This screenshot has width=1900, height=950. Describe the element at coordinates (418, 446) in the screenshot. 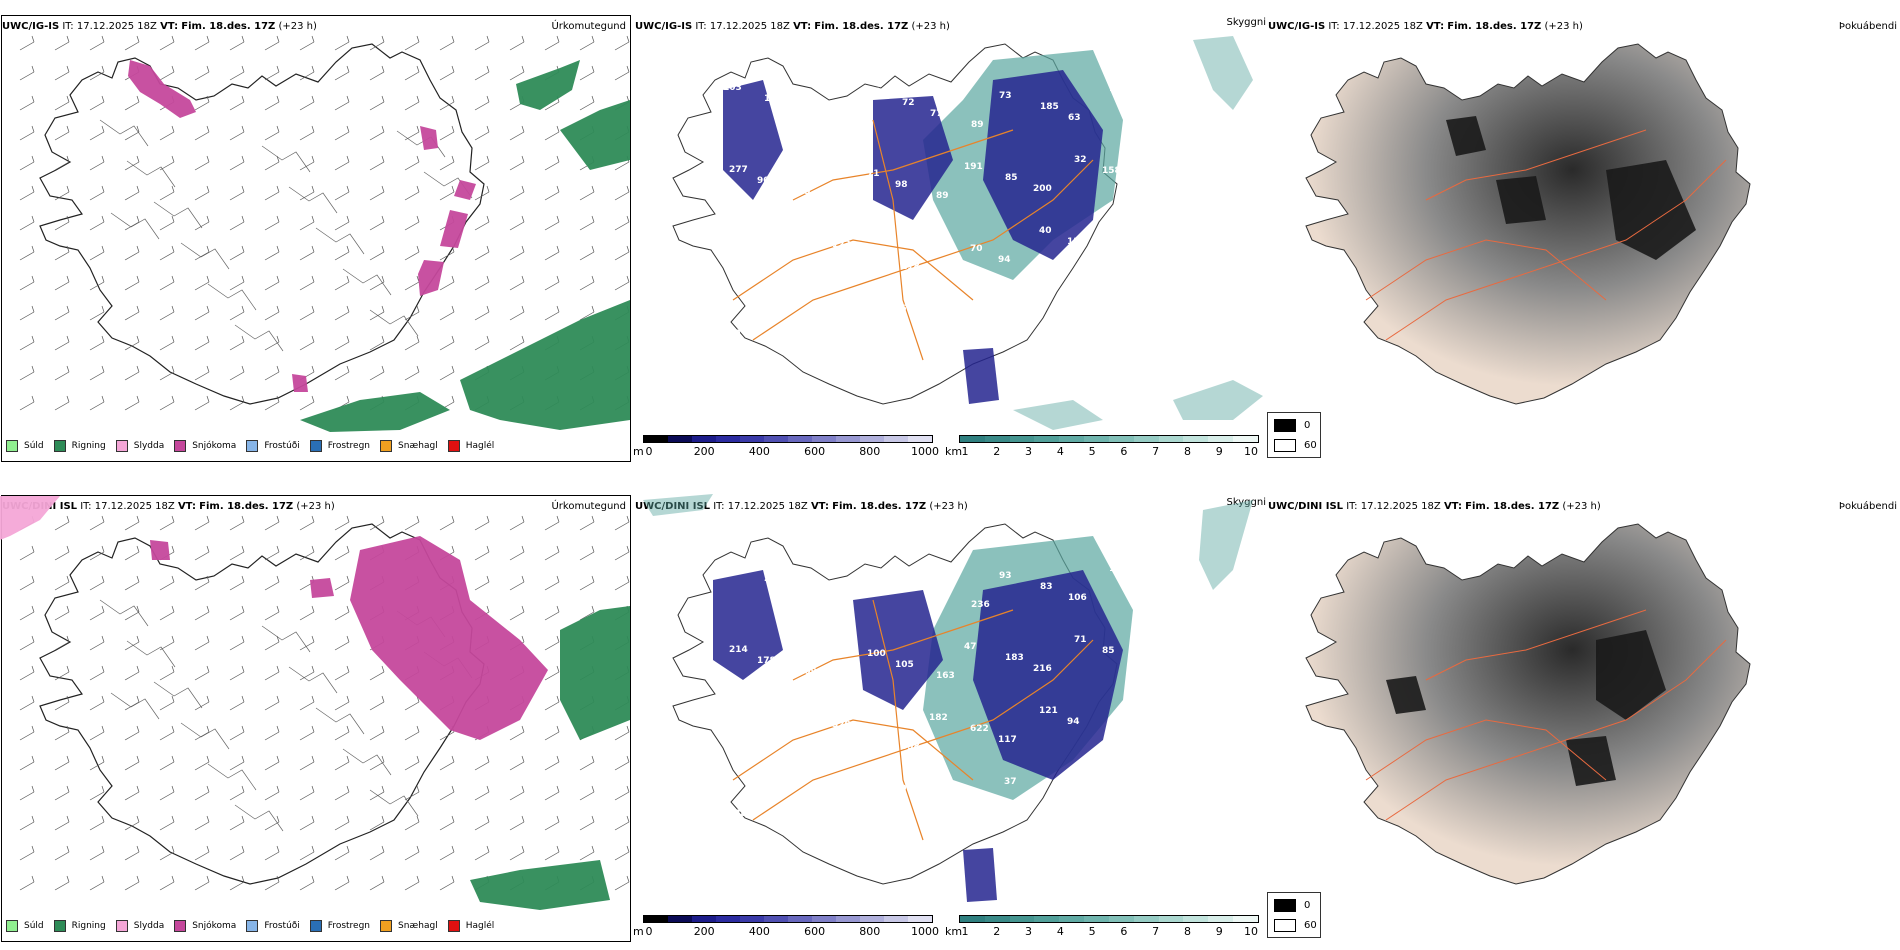

I see `legend-label: Snæhagl` at that location.